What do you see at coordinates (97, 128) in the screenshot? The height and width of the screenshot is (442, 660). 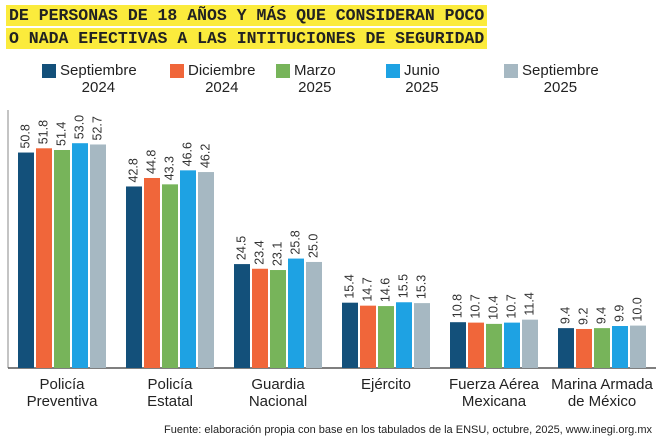 I see `value-label: 52.7` at bounding box center [97, 128].